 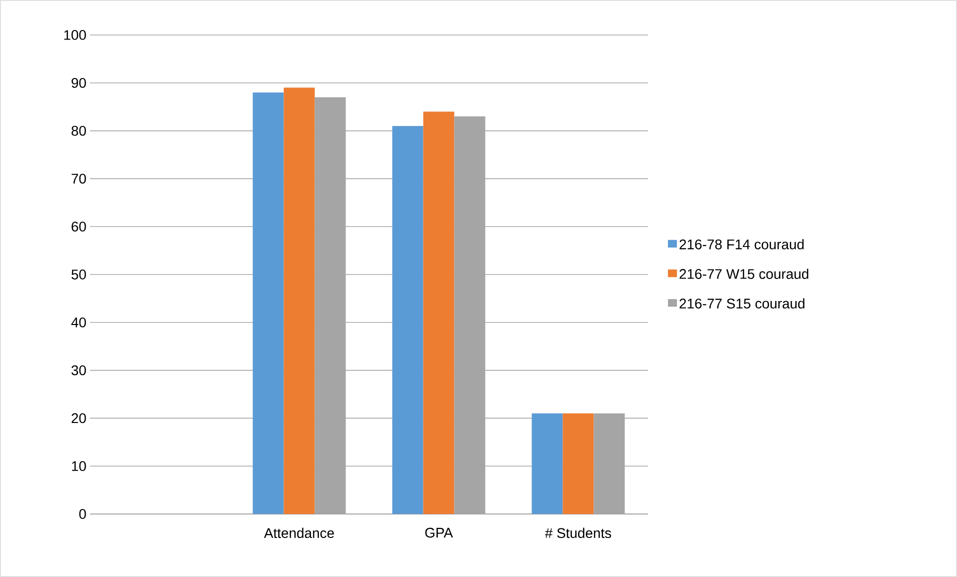 I want to click on x-tick-label: Attendance, so click(x=299, y=533).